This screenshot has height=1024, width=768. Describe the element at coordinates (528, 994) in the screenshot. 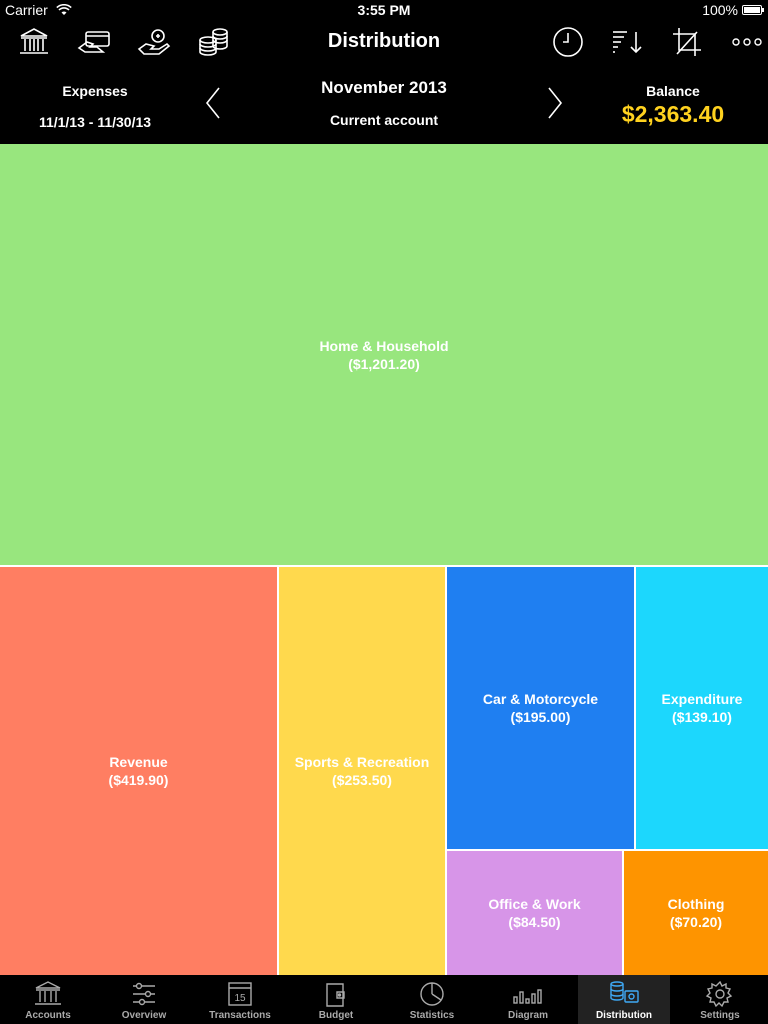

I see `bars-icon` at that location.